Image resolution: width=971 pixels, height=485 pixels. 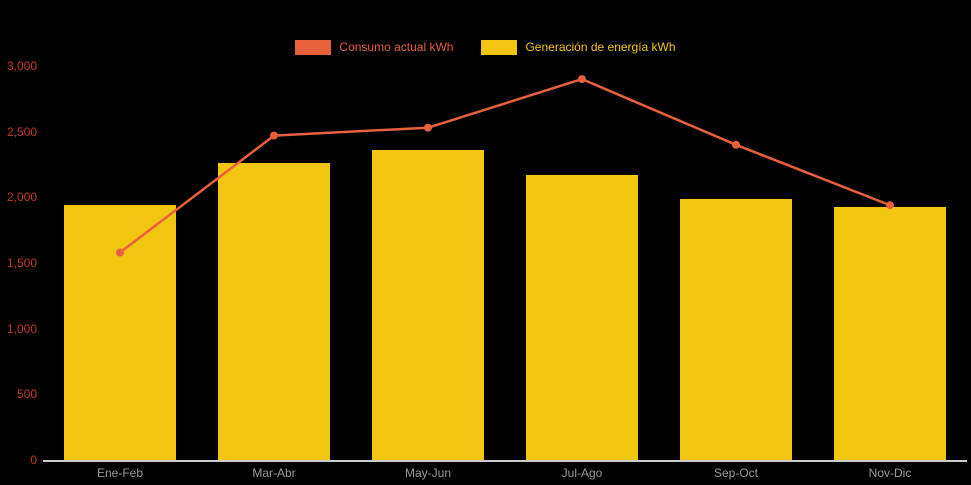 I want to click on y-tick-label: 2,000, so click(x=21, y=197).